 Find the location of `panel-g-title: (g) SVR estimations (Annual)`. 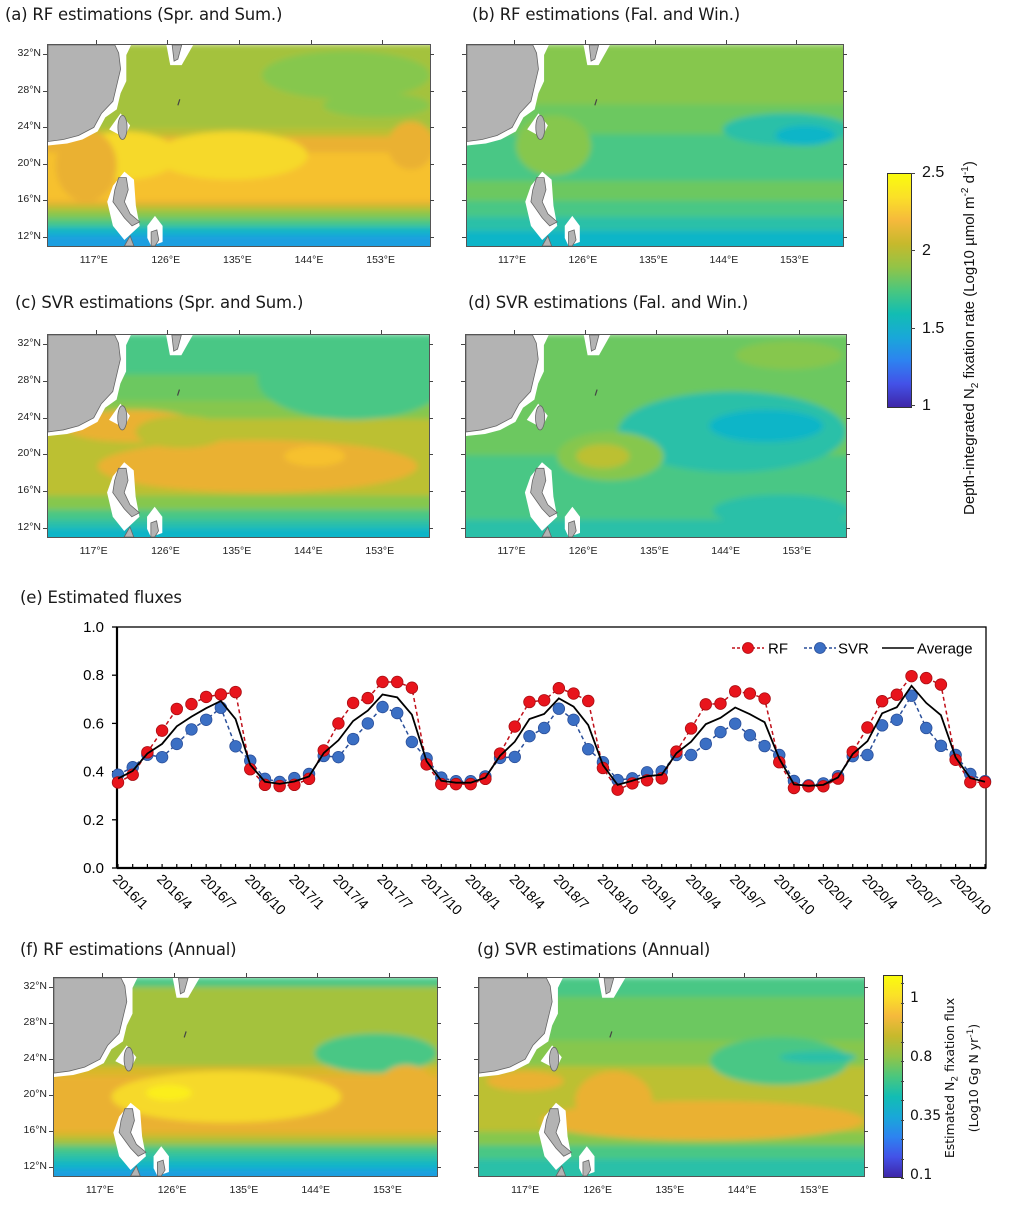

panel-g-title: (g) SVR estimations (Annual) is located at coordinates (594, 949).